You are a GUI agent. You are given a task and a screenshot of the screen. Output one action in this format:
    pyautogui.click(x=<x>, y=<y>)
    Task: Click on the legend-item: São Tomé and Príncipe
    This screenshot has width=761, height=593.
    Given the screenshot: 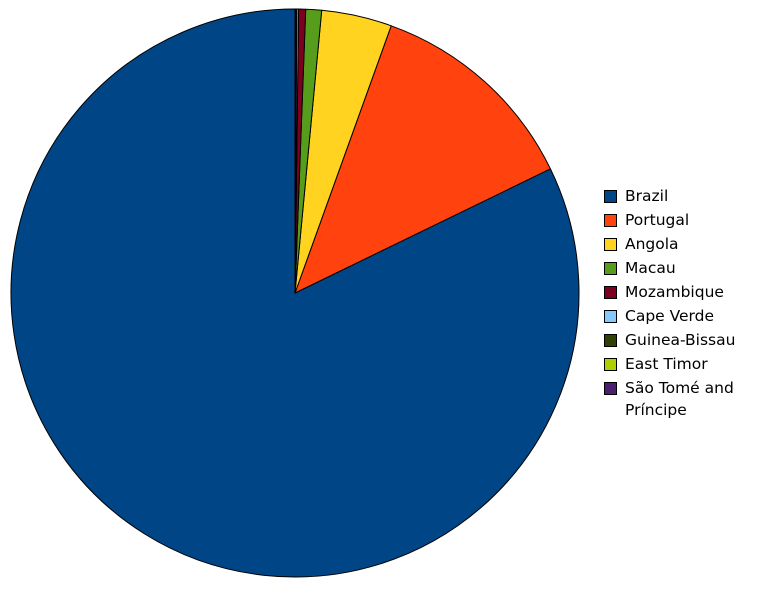 What is the action you would take?
    pyautogui.click(x=679, y=399)
    